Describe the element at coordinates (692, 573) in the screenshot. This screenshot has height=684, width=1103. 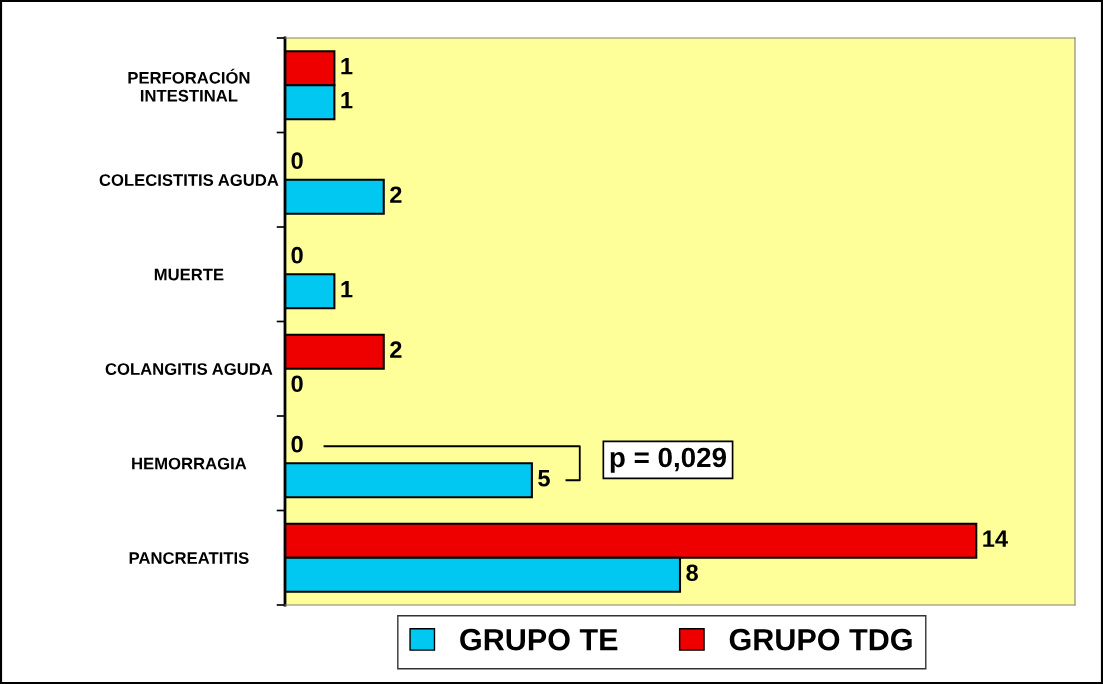
I see `data-label: 8` at that location.